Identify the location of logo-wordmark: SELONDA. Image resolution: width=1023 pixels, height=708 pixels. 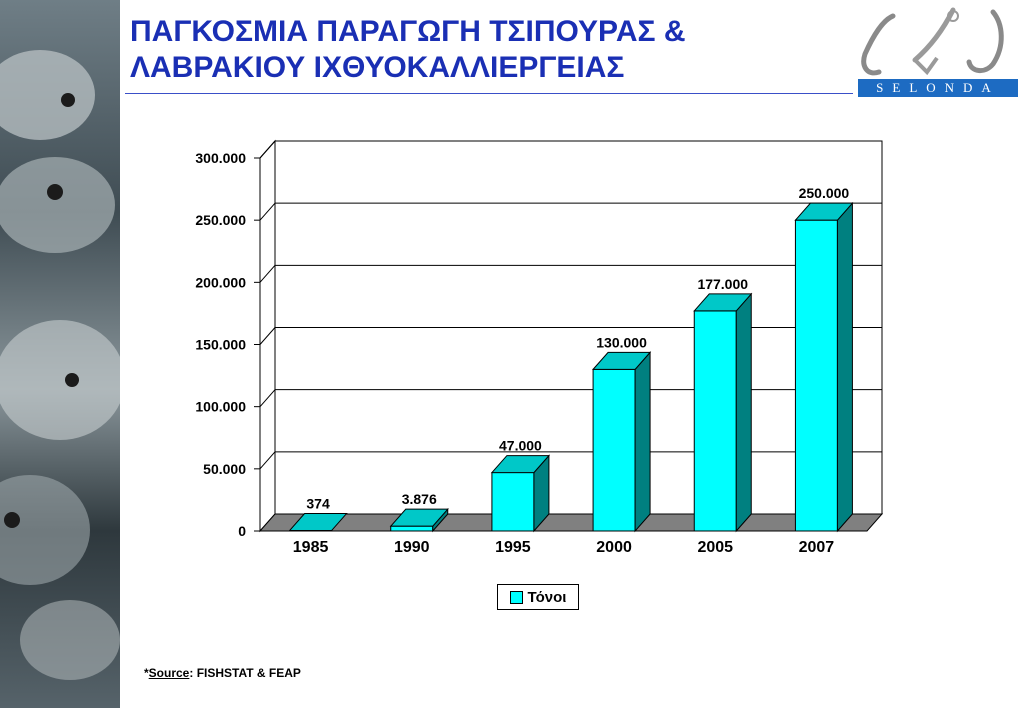
(938, 88).